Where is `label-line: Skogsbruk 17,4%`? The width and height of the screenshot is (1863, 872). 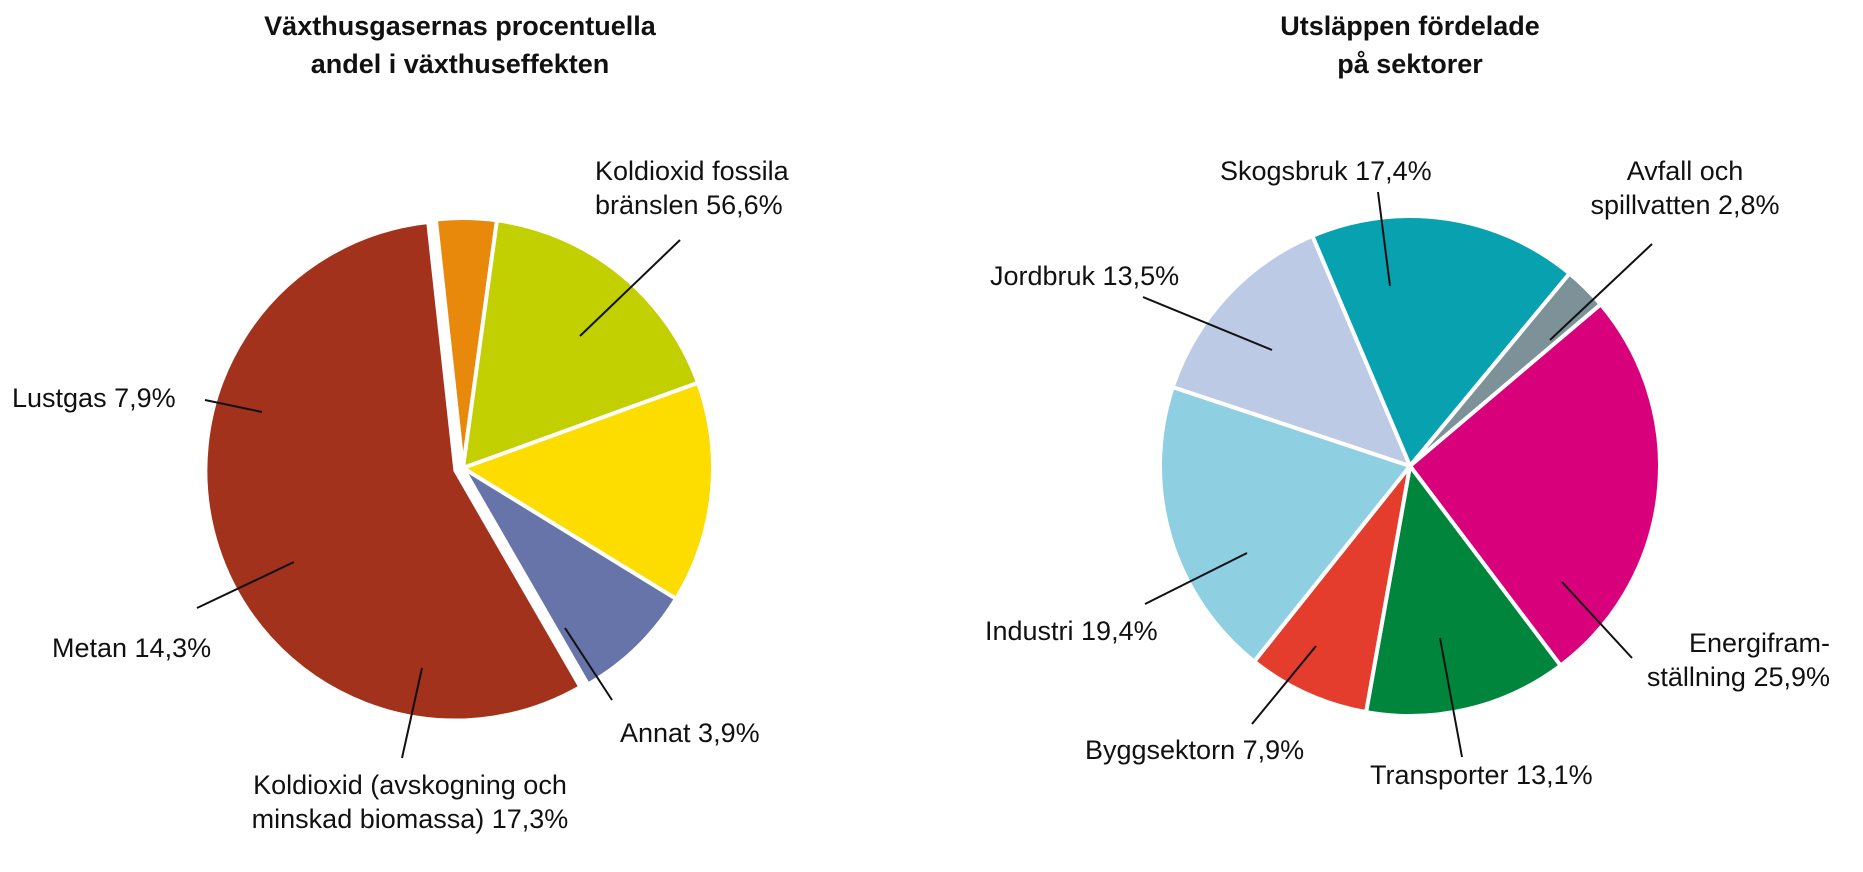 label-line: Skogsbruk 17,4% is located at coordinates (1326, 171).